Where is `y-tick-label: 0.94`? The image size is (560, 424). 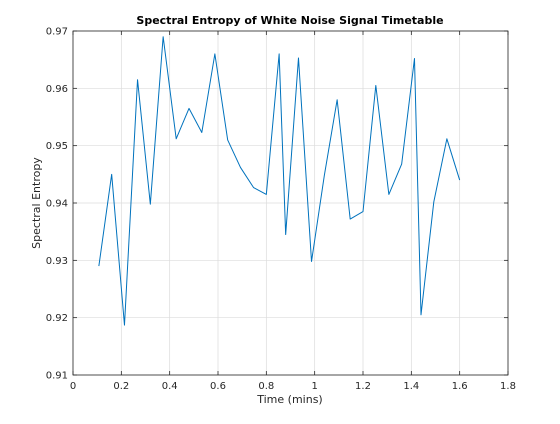 y-tick-label: 0.94 is located at coordinates (57, 204).